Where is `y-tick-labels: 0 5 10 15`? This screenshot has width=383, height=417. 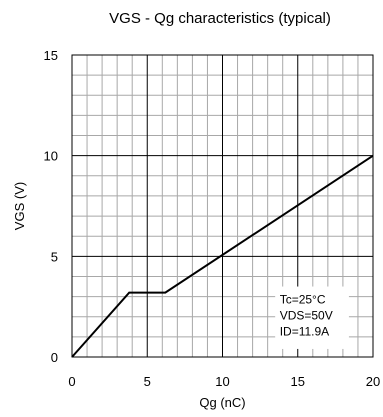
y-tick-labels: 0 5 10 15 is located at coordinates (51, 206).